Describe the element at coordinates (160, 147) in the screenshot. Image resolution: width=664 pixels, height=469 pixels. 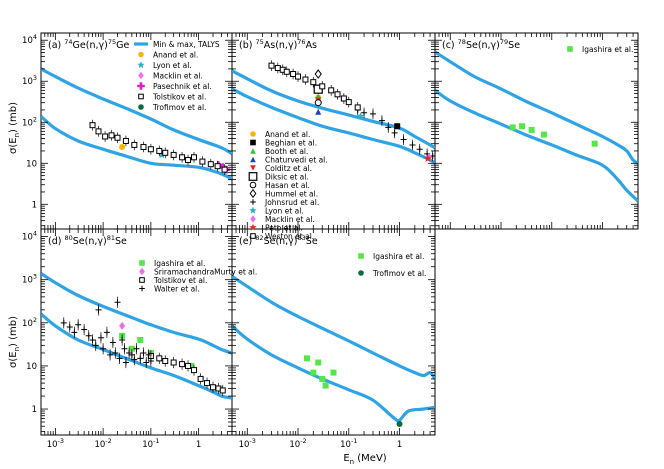
I see `panel-a-points` at that location.